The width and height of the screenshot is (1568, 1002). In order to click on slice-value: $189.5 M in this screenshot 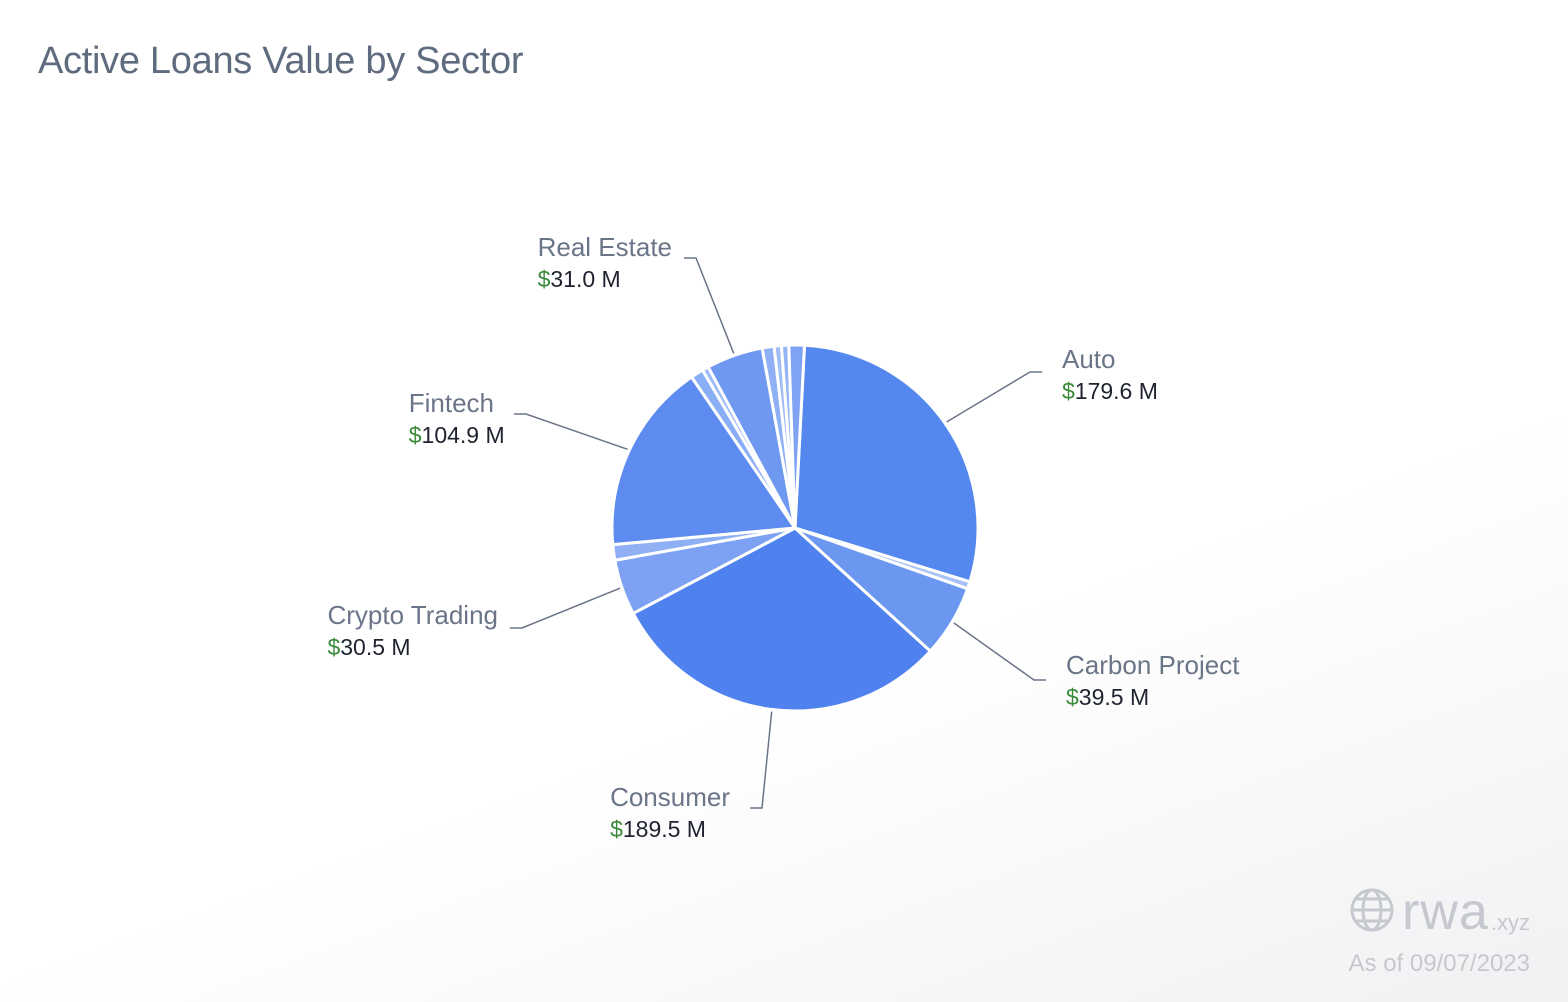, I will do `click(658, 829)`.